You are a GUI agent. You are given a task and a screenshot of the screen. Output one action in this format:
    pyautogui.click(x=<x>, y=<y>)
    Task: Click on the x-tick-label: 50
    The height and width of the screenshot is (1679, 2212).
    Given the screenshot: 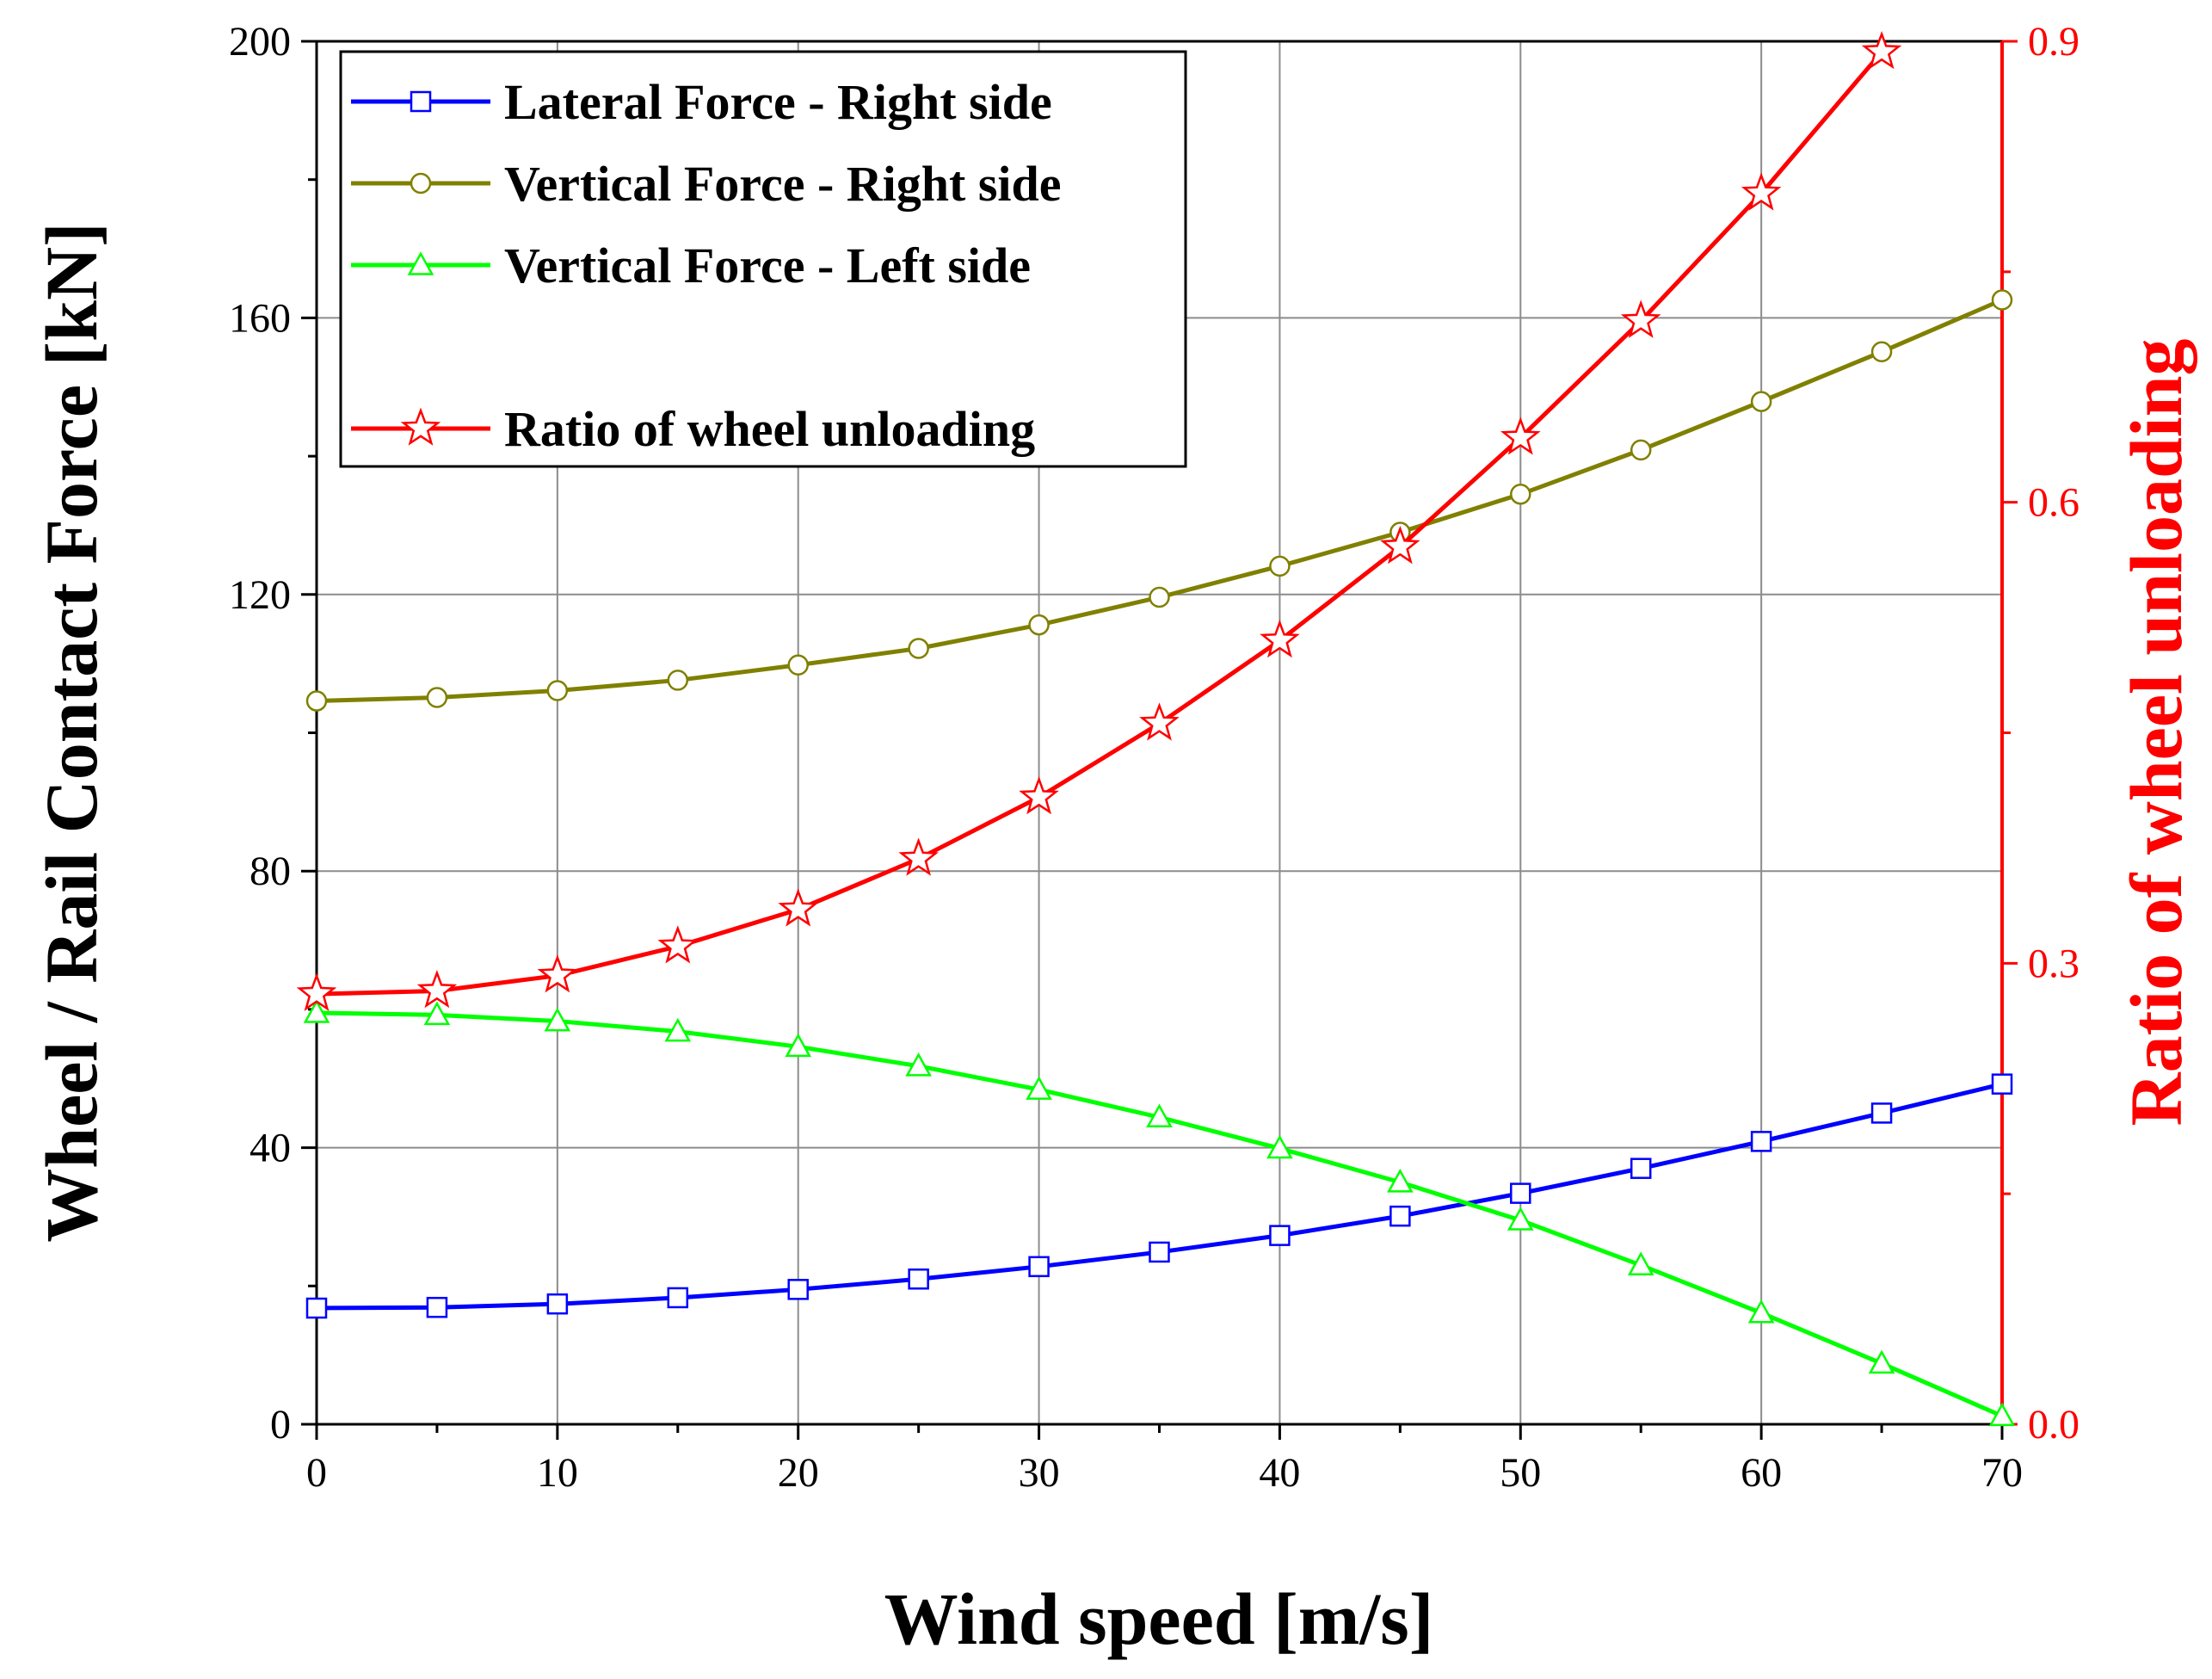 What is the action you would take?
    pyautogui.click(x=1520, y=1473)
    